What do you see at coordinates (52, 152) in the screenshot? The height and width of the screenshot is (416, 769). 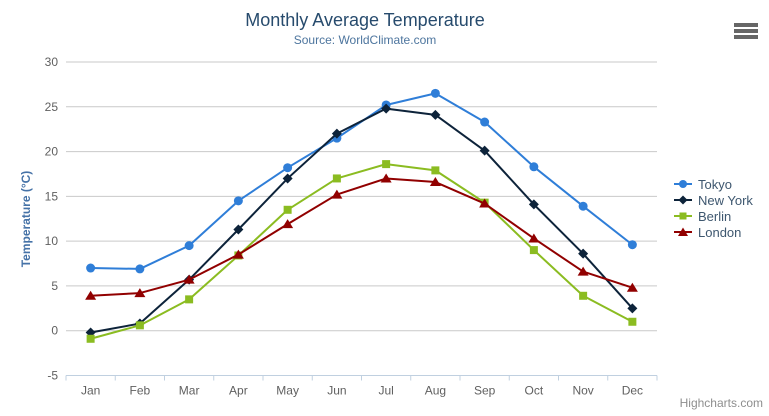 I see `y-axis-label: 20` at bounding box center [52, 152].